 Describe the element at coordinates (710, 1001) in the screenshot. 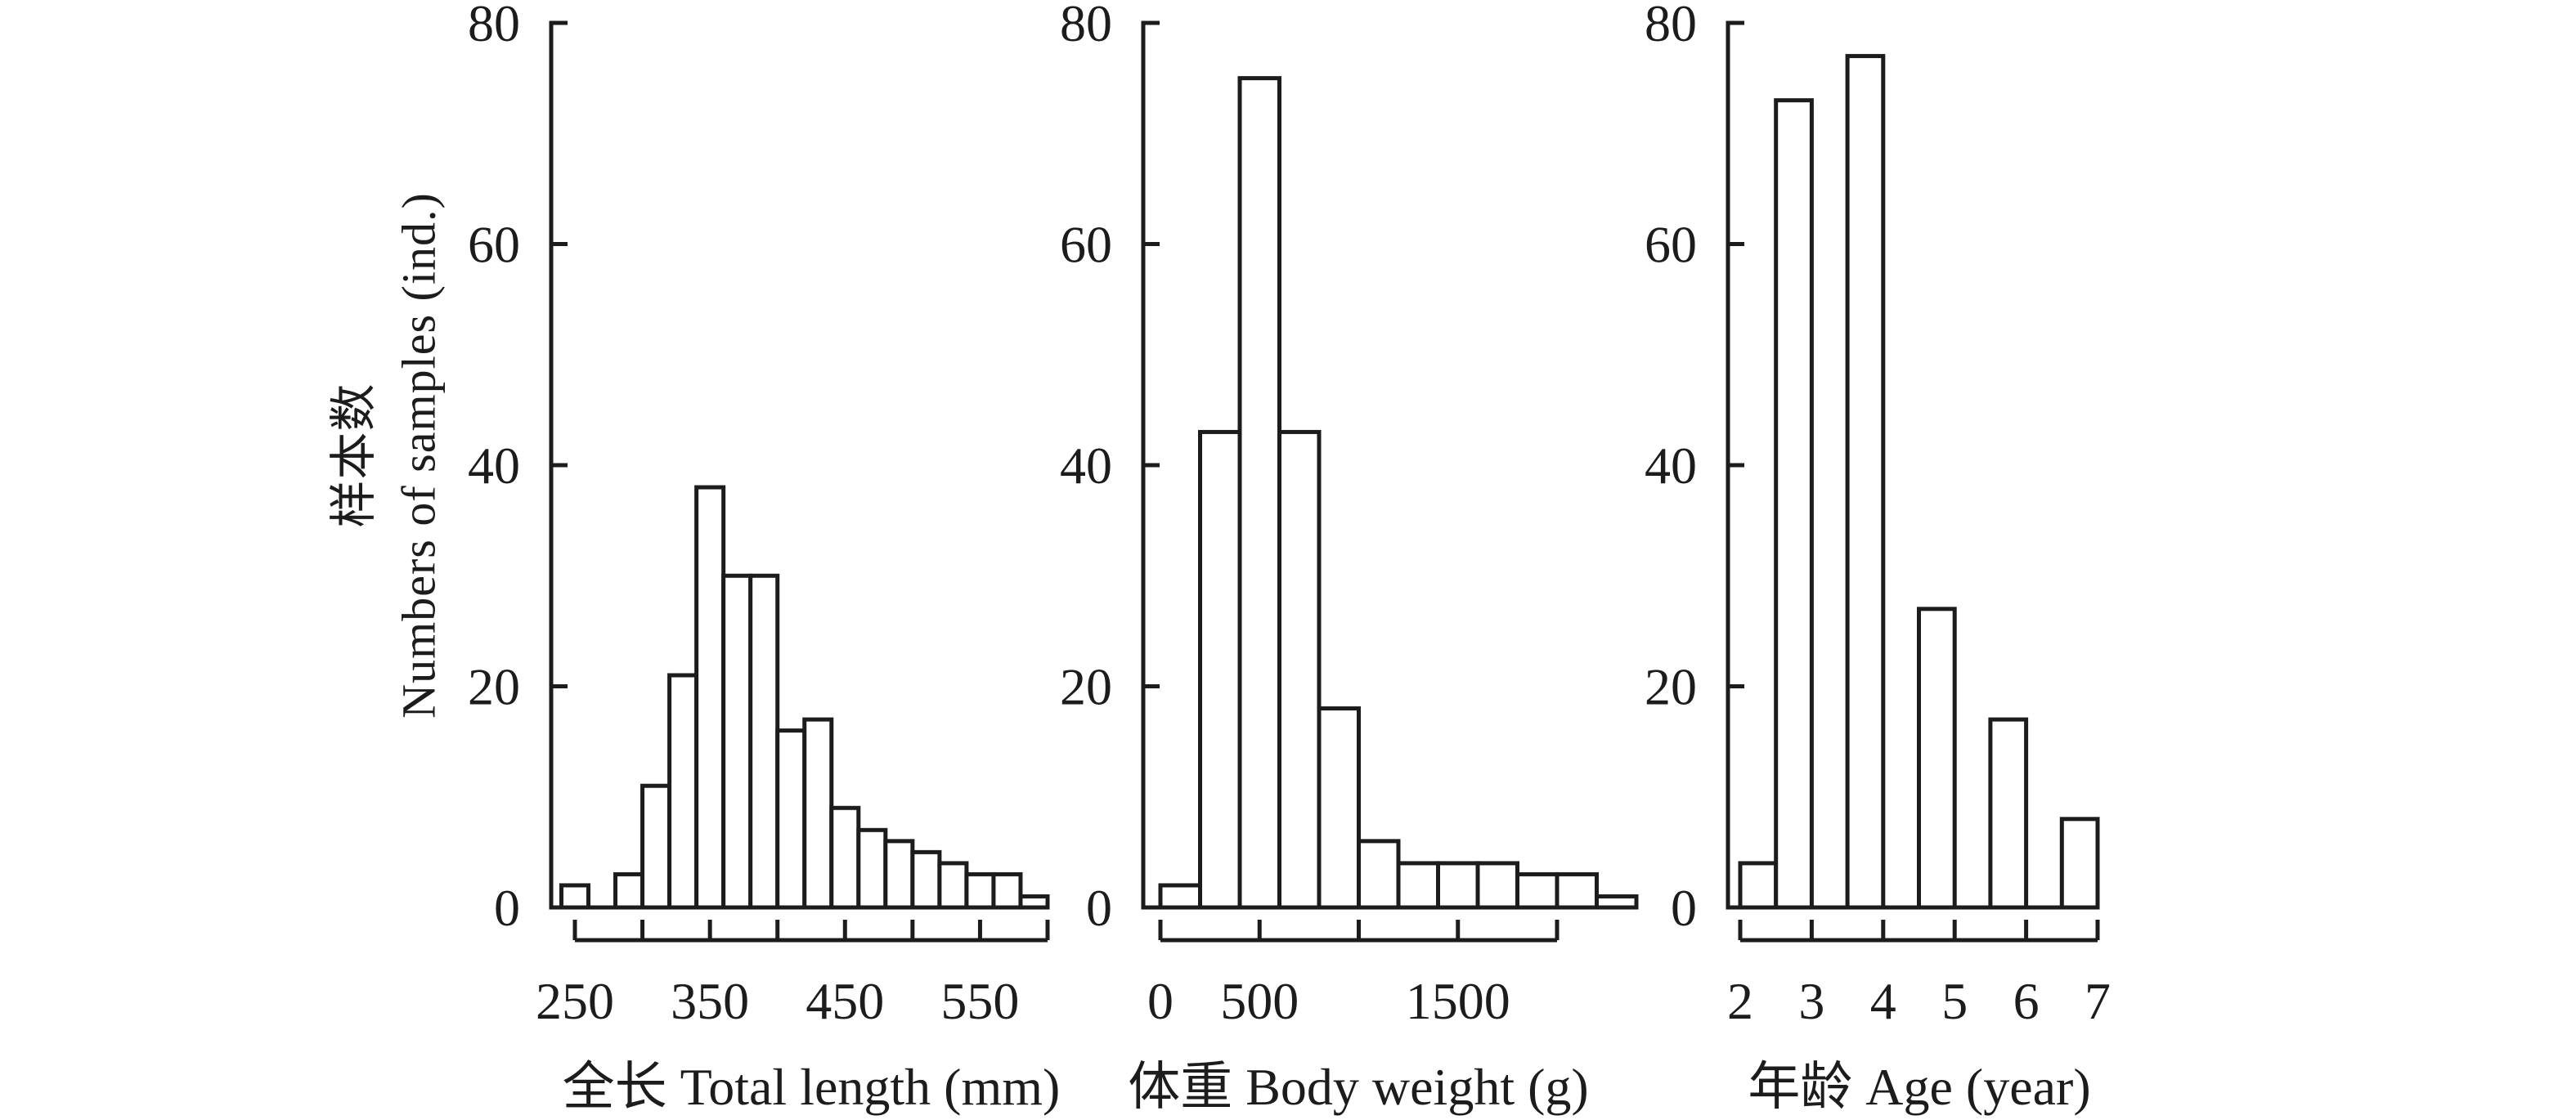

I see `x-scale-tick-label: 350` at that location.